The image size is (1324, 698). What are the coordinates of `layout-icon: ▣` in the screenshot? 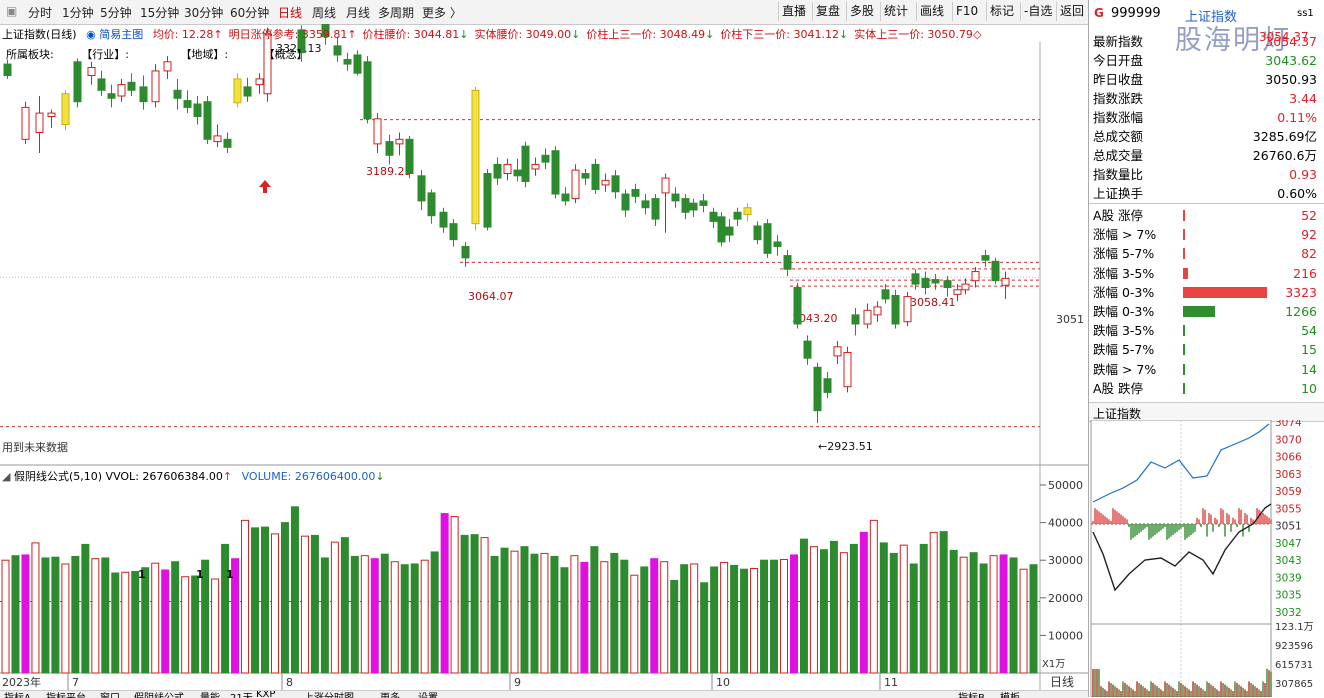 It's located at (12, 11).